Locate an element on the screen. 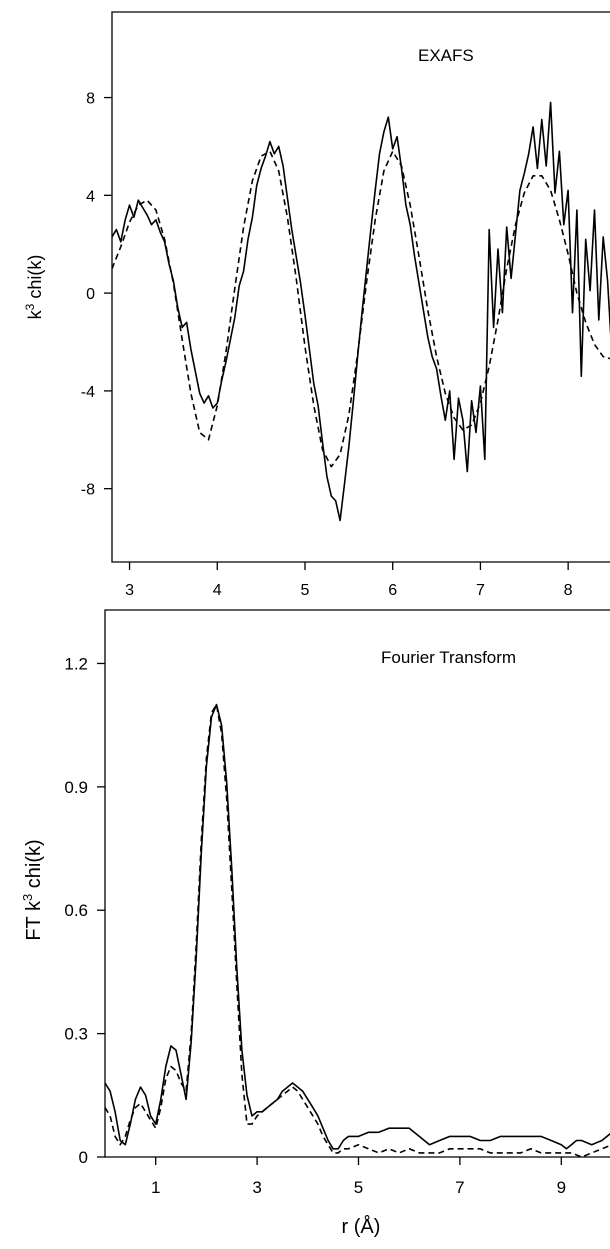 The width and height of the screenshot is (610, 1249). exafs-y-tick-label: 0 is located at coordinates (90, 294).